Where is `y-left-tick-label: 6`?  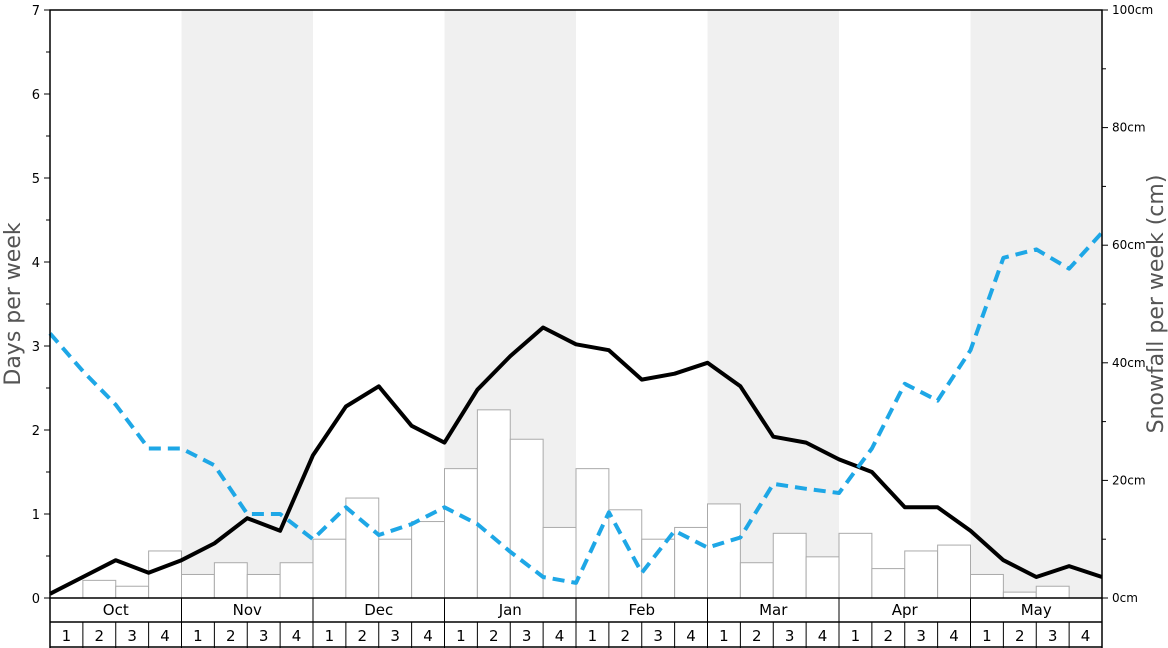 y-left-tick-label: 6 is located at coordinates (36, 95).